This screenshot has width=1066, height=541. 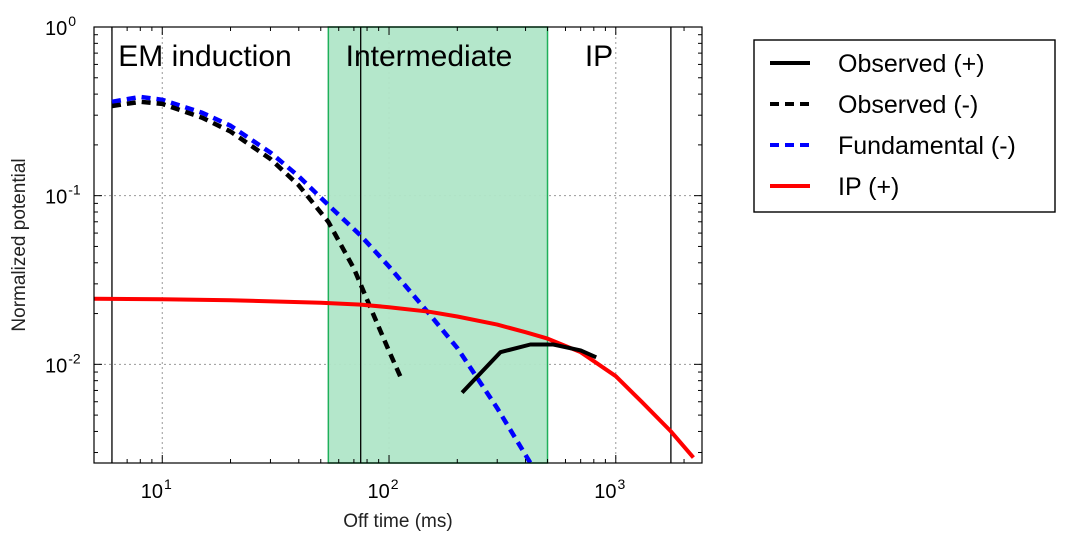 What do you see at coordinates (911, 64) in the screenshot?
I see `legend-label-observed: Observed (+)` at bounding box center [911, 64].